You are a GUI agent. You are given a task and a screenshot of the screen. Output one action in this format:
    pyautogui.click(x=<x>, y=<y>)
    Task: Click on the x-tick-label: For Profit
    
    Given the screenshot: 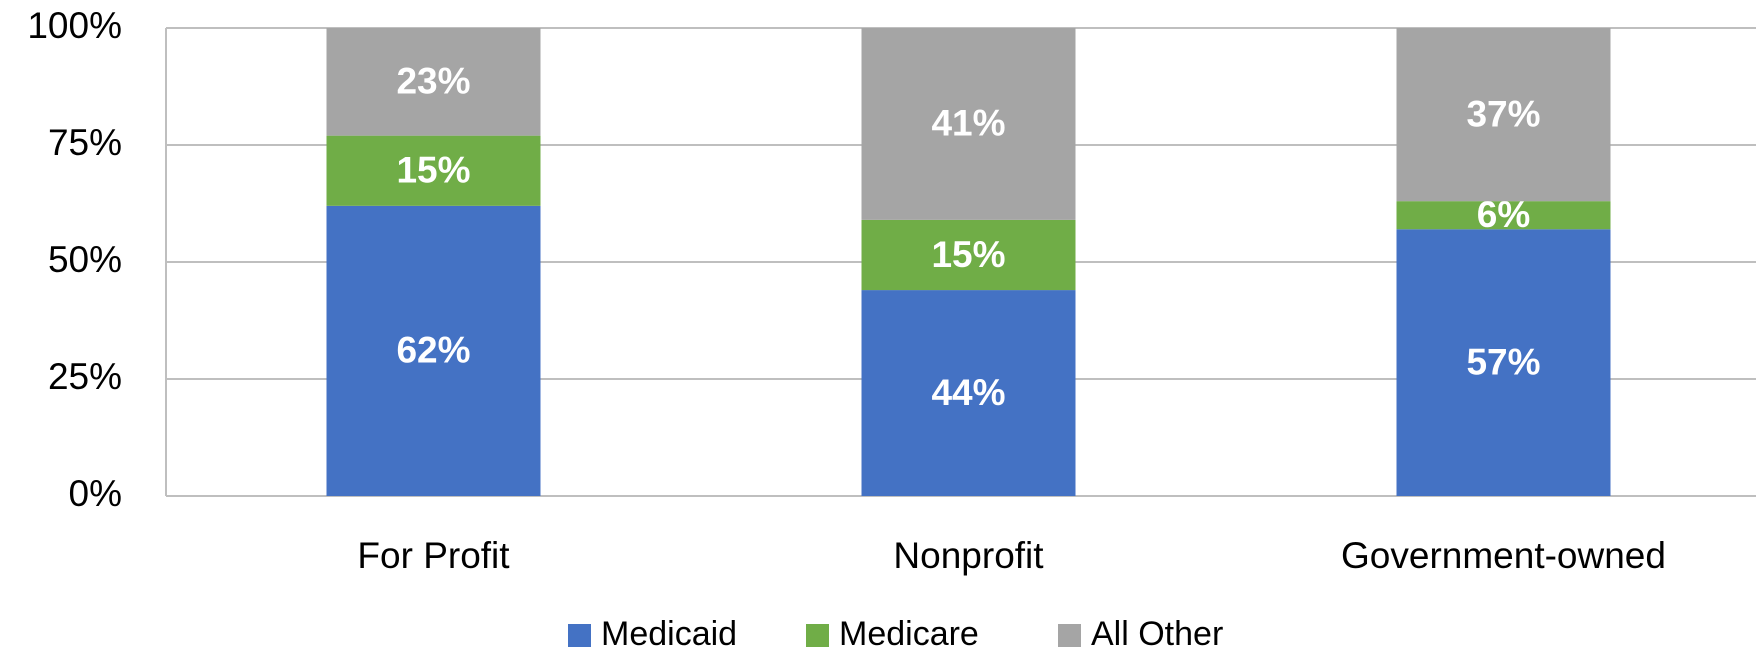 What is the action you would take?
    pyautogui.click(x=433, y=555)
    